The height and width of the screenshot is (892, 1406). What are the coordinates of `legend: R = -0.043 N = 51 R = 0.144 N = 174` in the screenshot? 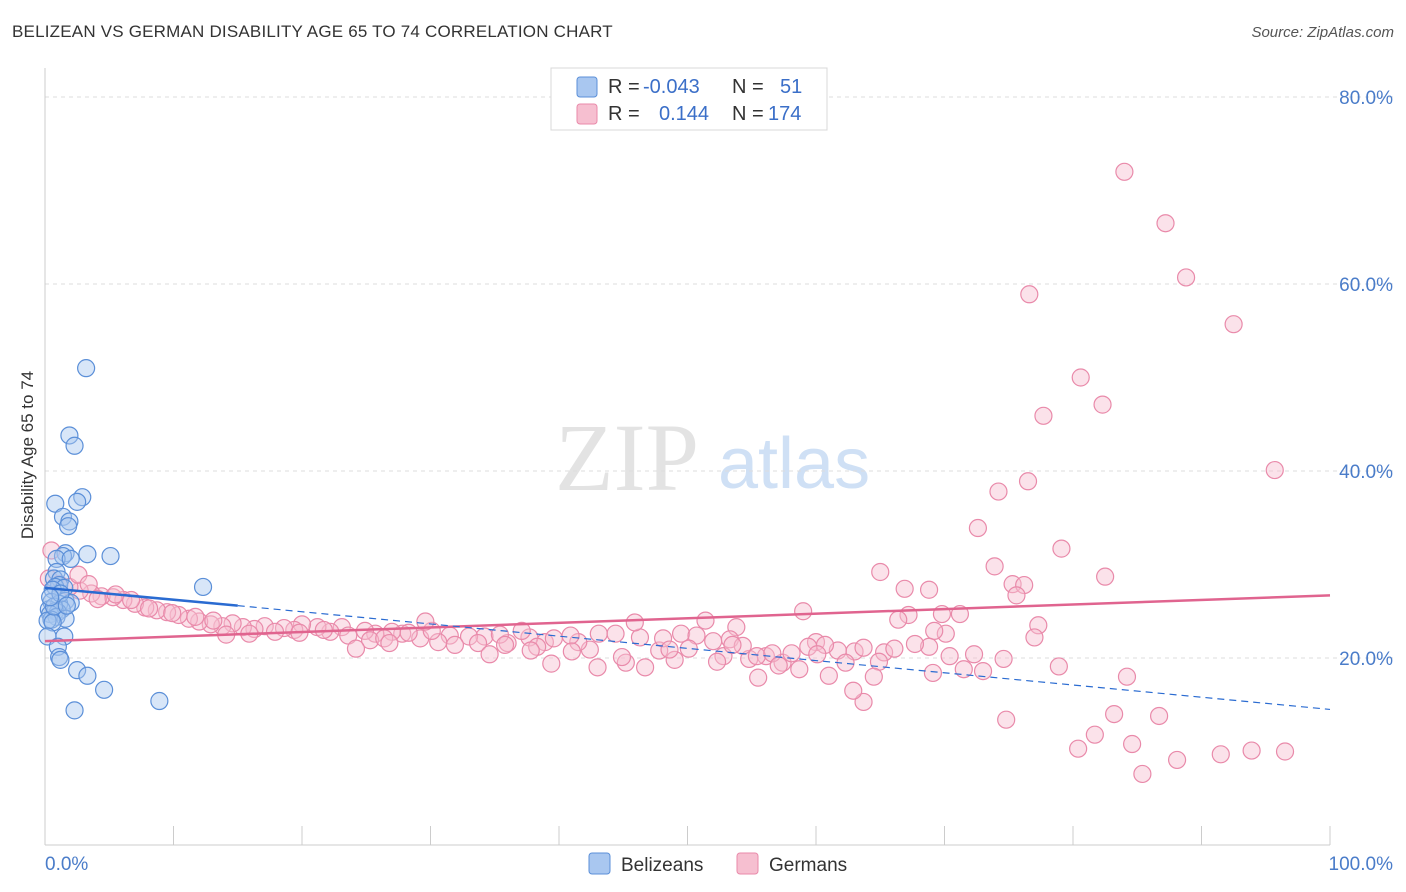 It's located at (689, 99).